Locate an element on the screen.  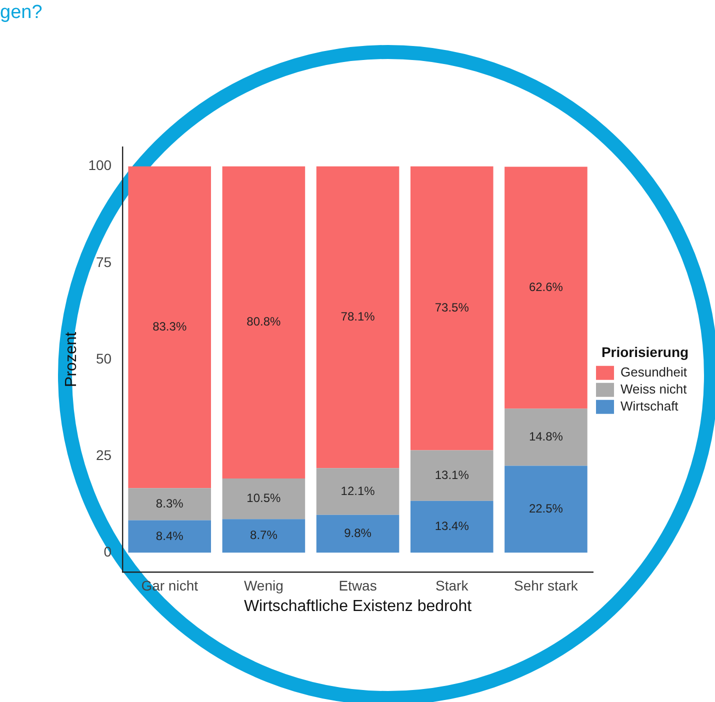
data-label: 73.5% is located at coordinates (452, 307).